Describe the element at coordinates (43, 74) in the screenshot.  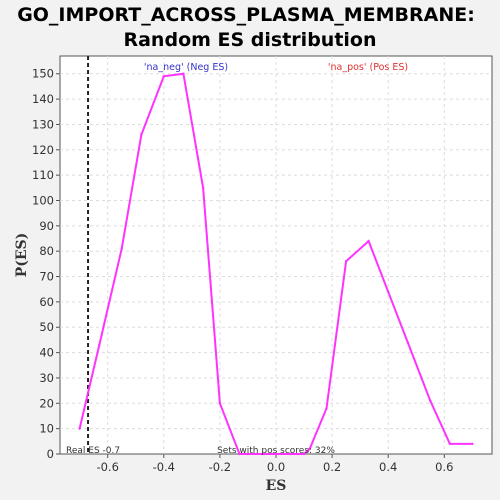
I see `y-tick-label: 150` at that location.